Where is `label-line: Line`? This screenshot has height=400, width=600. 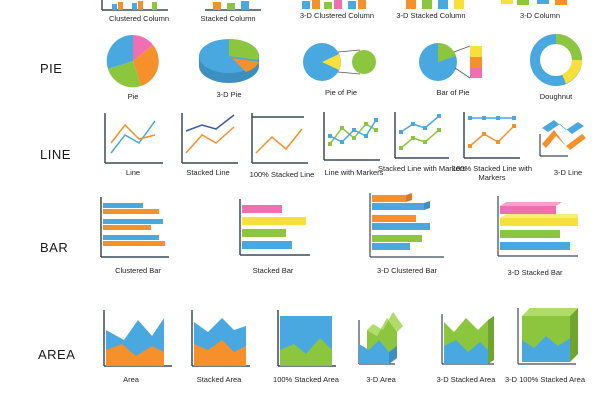 label-line: Line is located at coordinates (133, 172).